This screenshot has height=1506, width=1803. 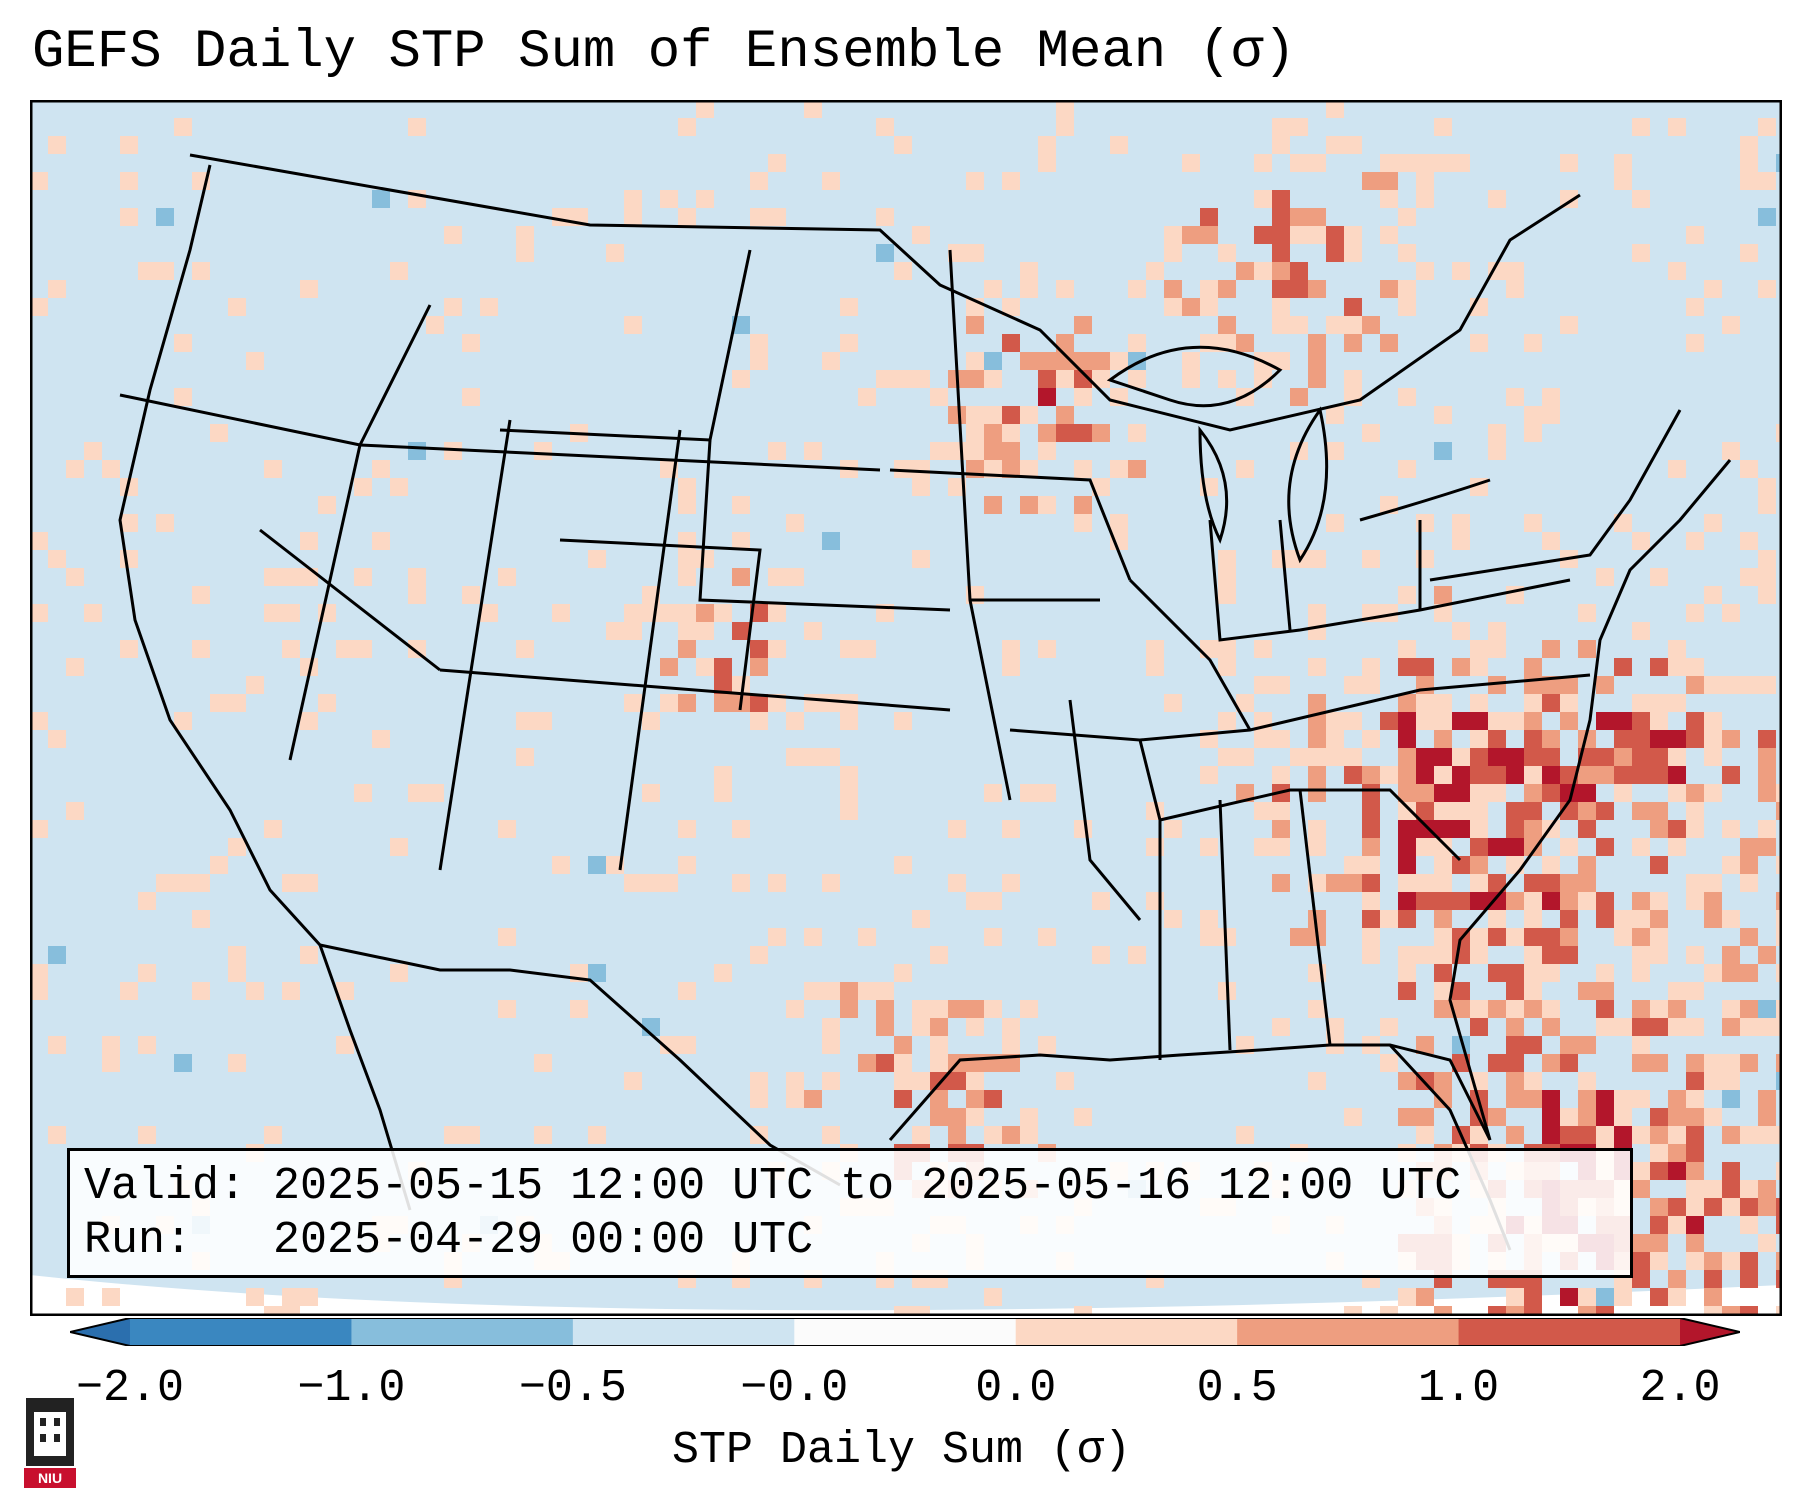 I want to click on colorbar-segment, so click(x=1569, y=1332).